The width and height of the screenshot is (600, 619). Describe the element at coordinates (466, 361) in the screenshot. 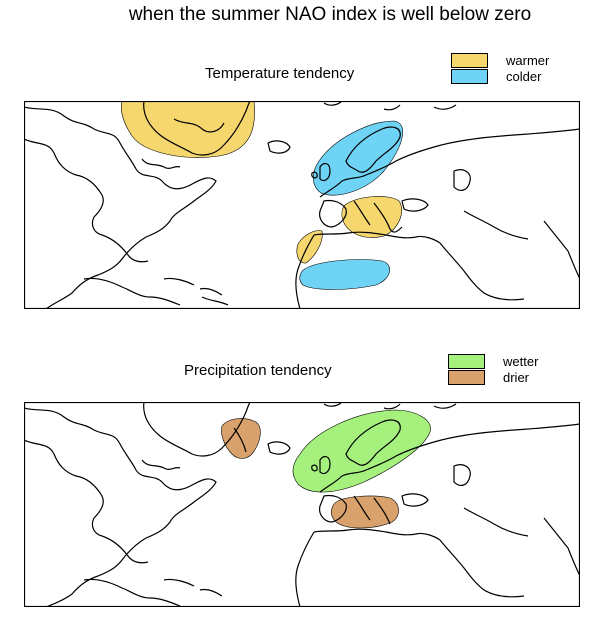

I see `legend-wetter-swatch` at that location.